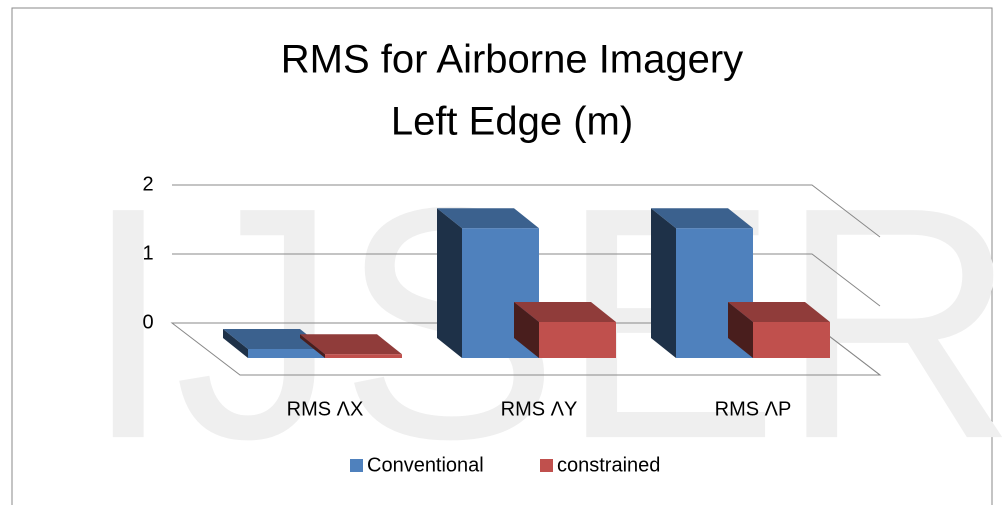 The height and width of the screenshot is (510, 1002). Describe the element at coordinates (147, 322) in the screenshot. I see `y-tick-label: 0` at that location.